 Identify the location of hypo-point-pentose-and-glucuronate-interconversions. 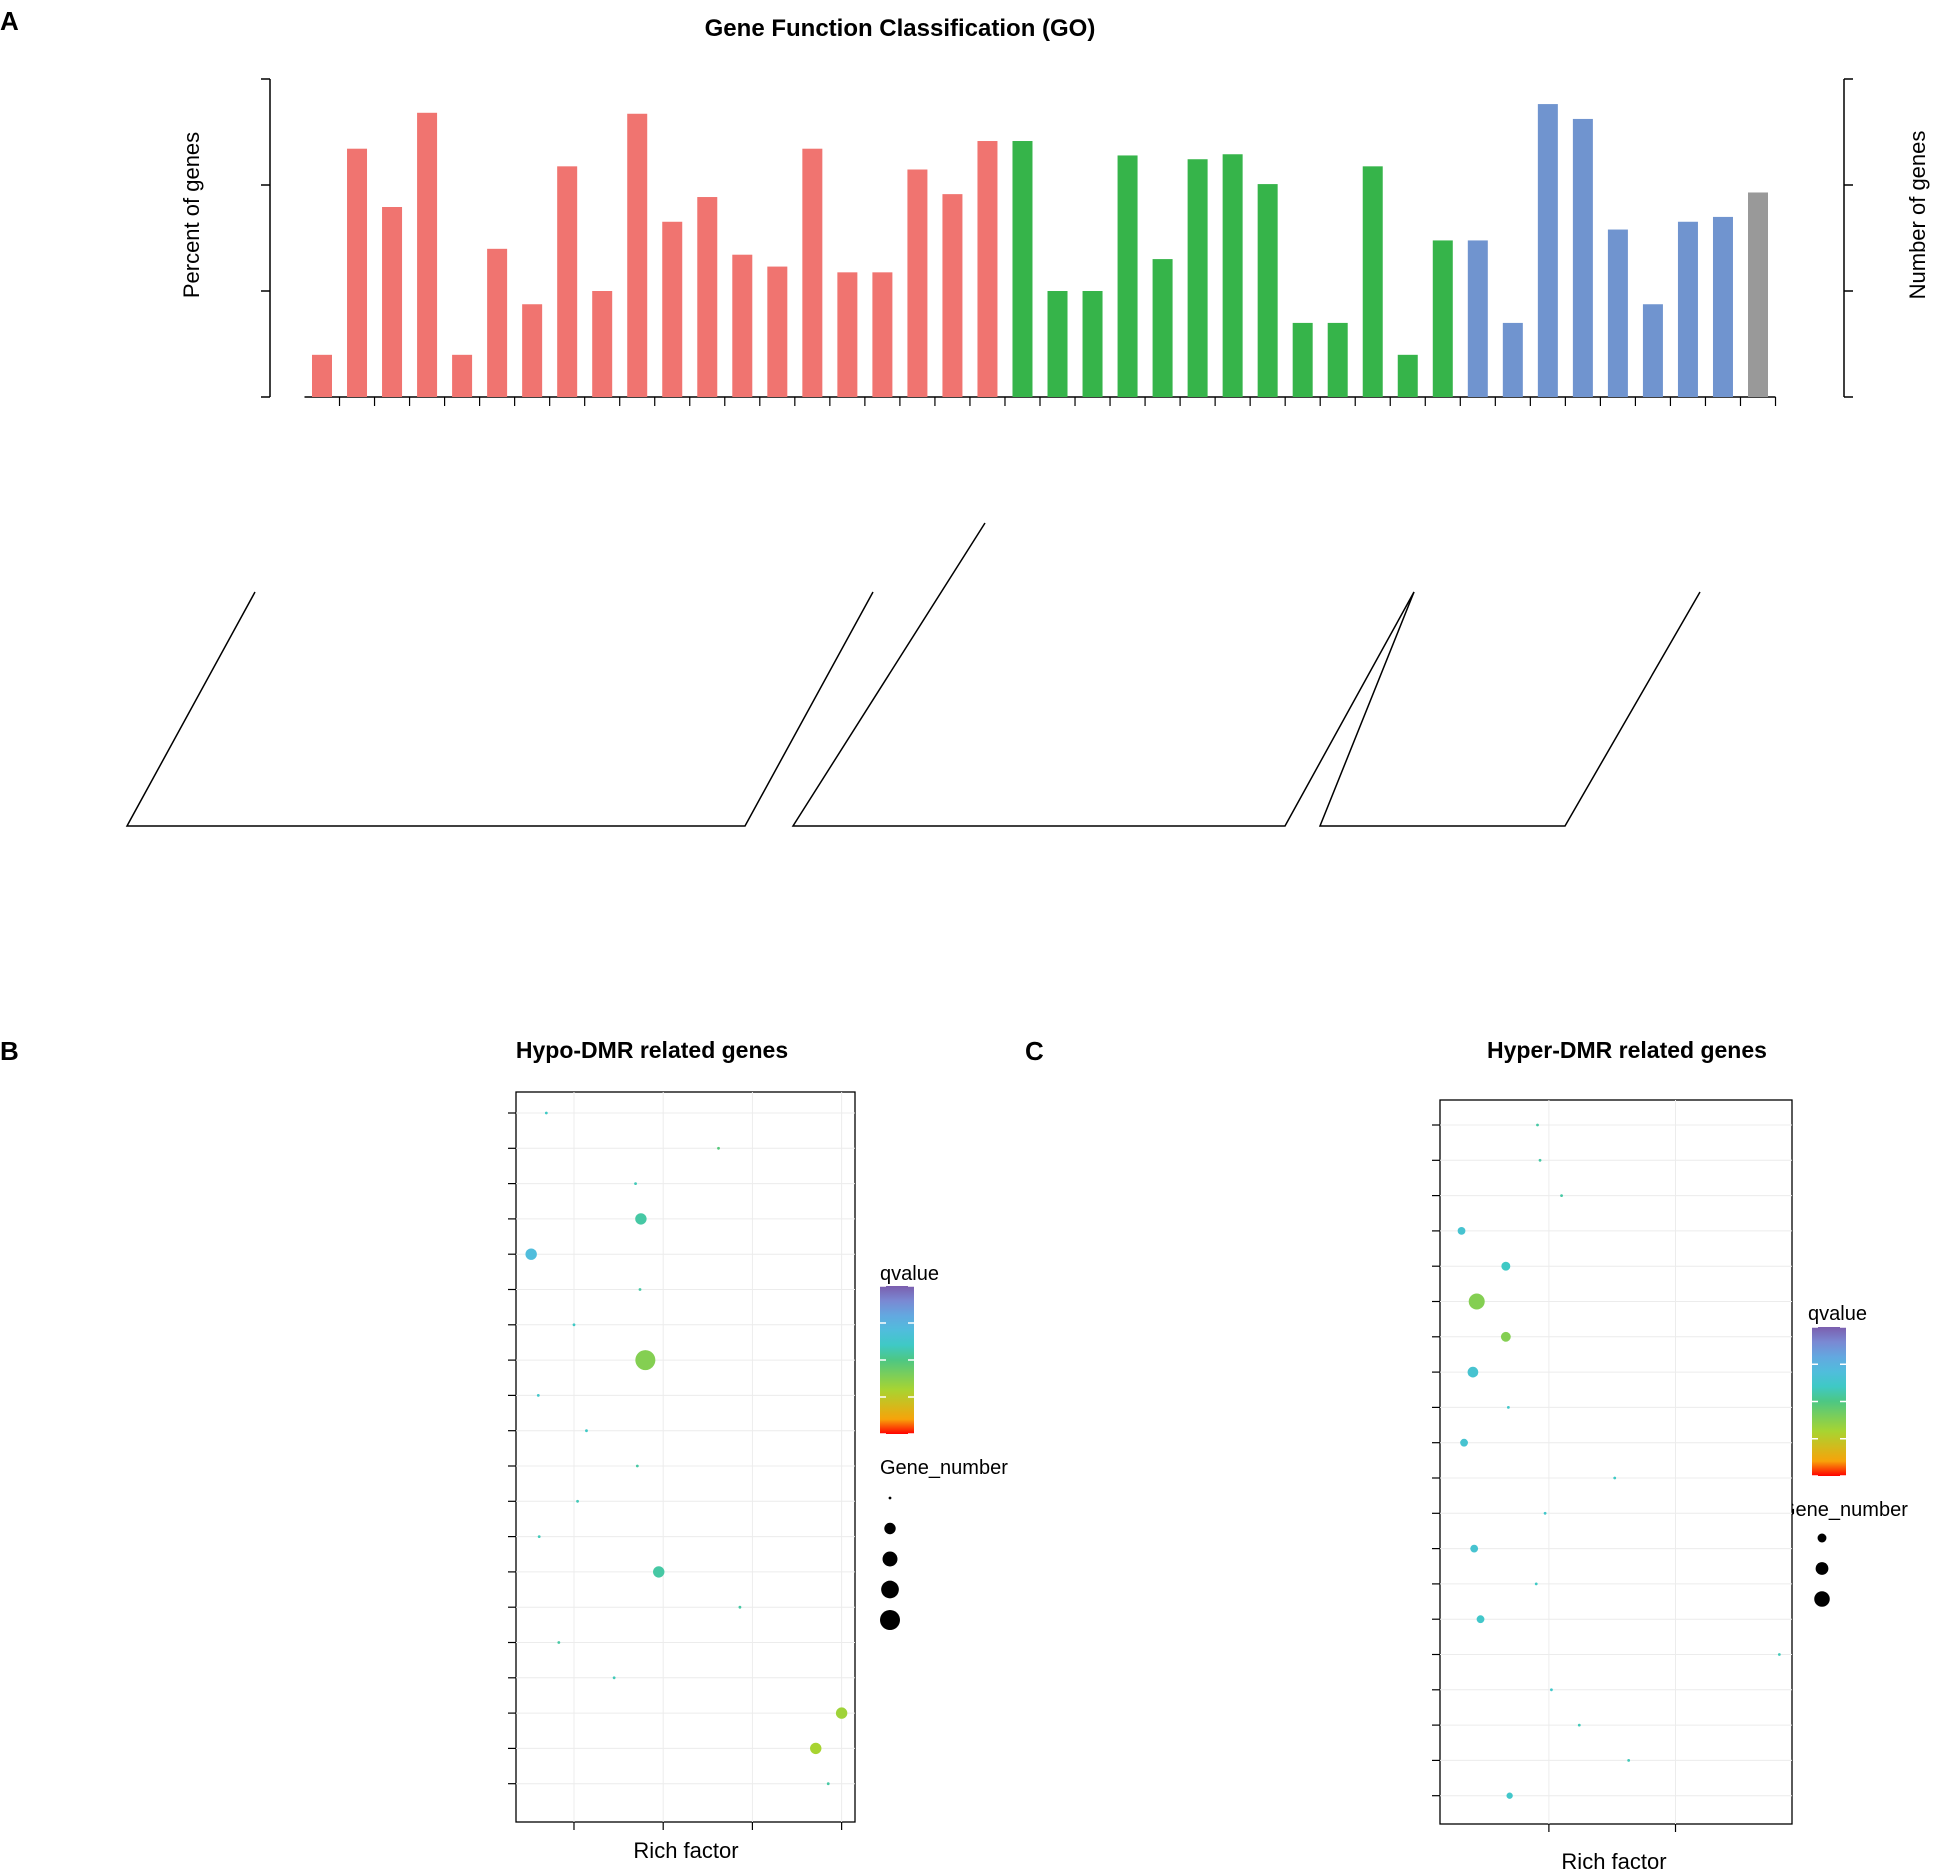
(577, 1501).